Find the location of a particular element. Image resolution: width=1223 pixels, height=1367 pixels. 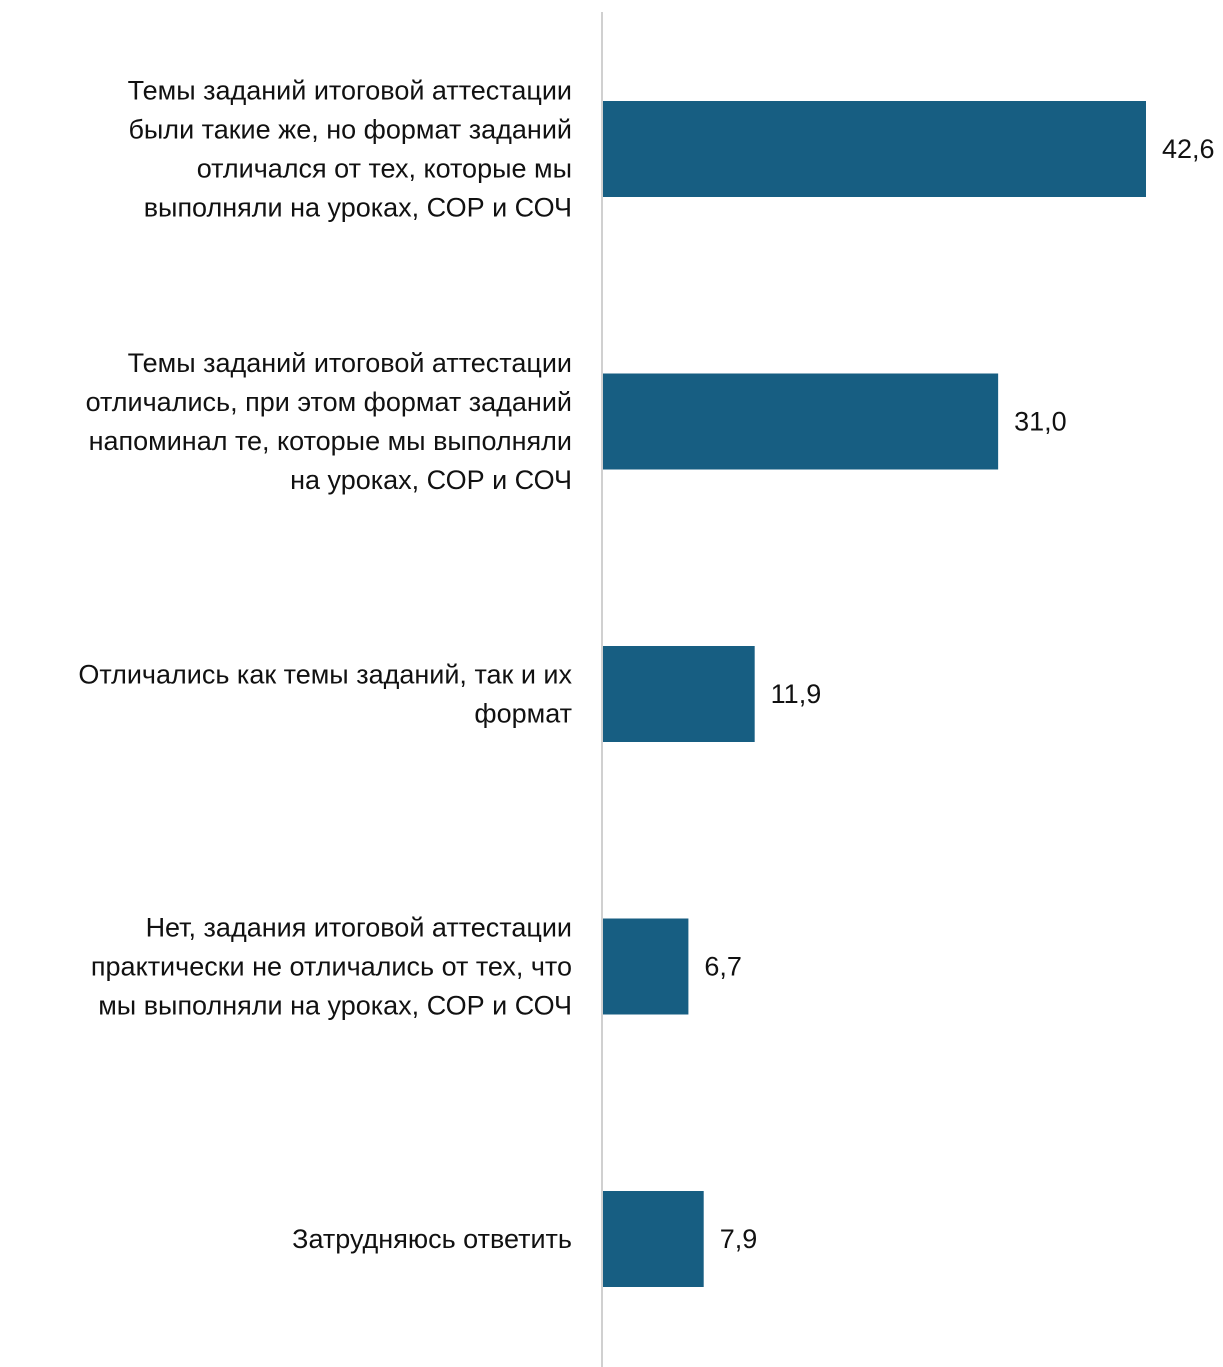

category-label-5-line-1: Затрудняюсь ответить is located at coordinates (432, 1239).